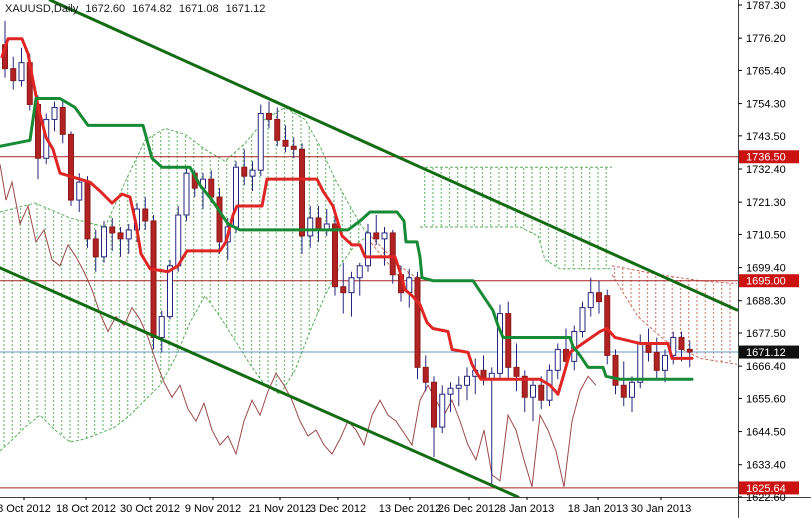 This screenshot has height=518, width=811. I want to click on chart-title: XAUUSD,Daily 1672.60 1674.82 1671.08 1671.12, so click(138, 9).